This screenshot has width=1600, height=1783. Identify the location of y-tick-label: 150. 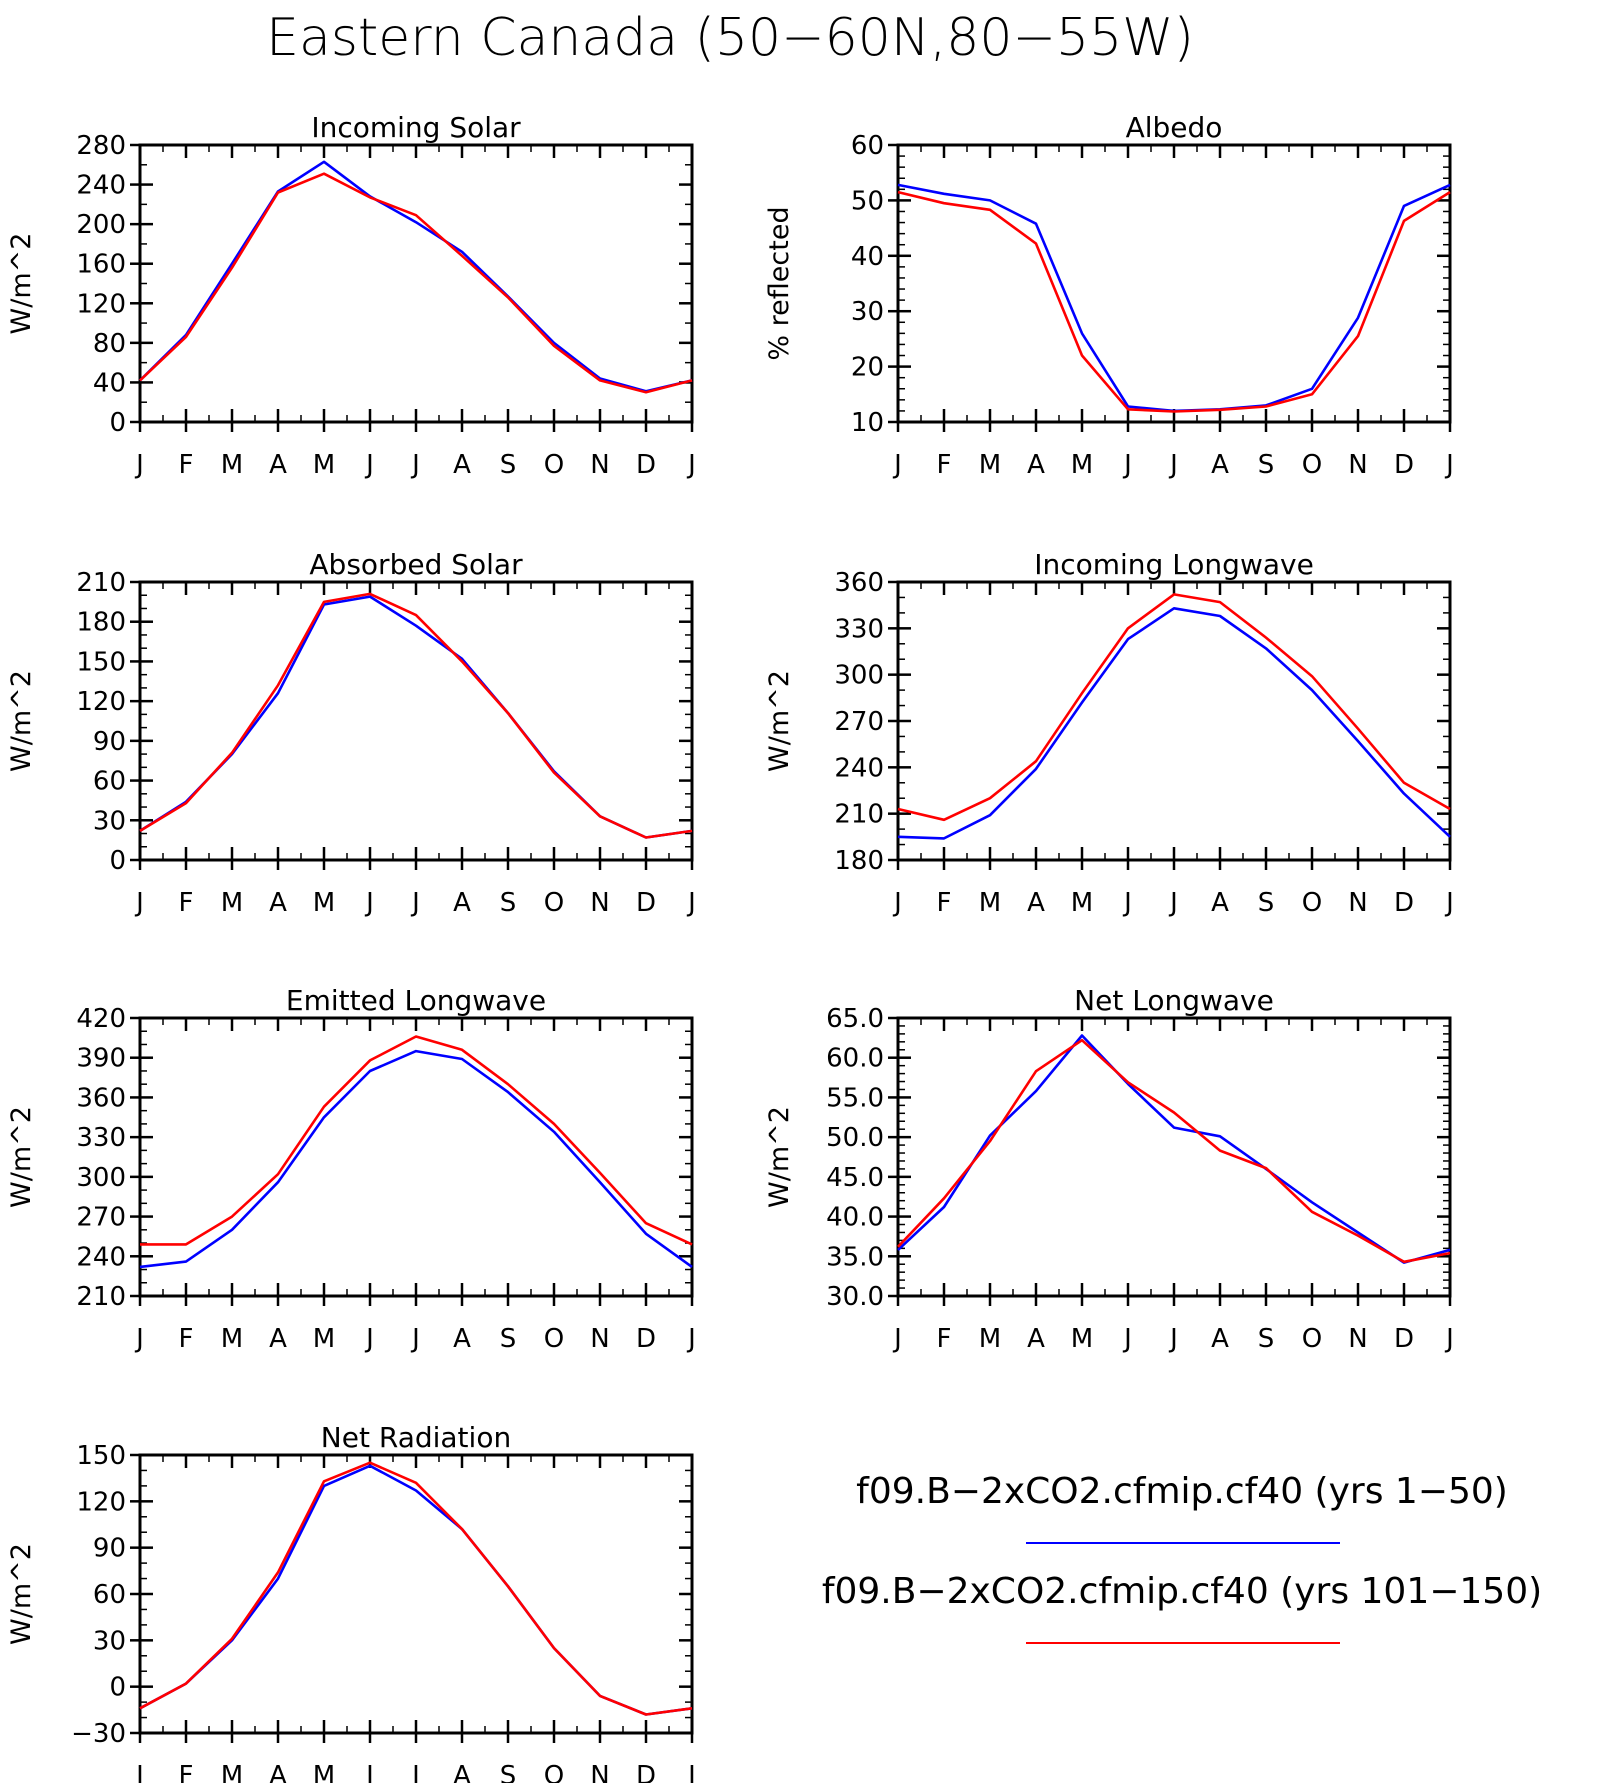
(101, 1456).